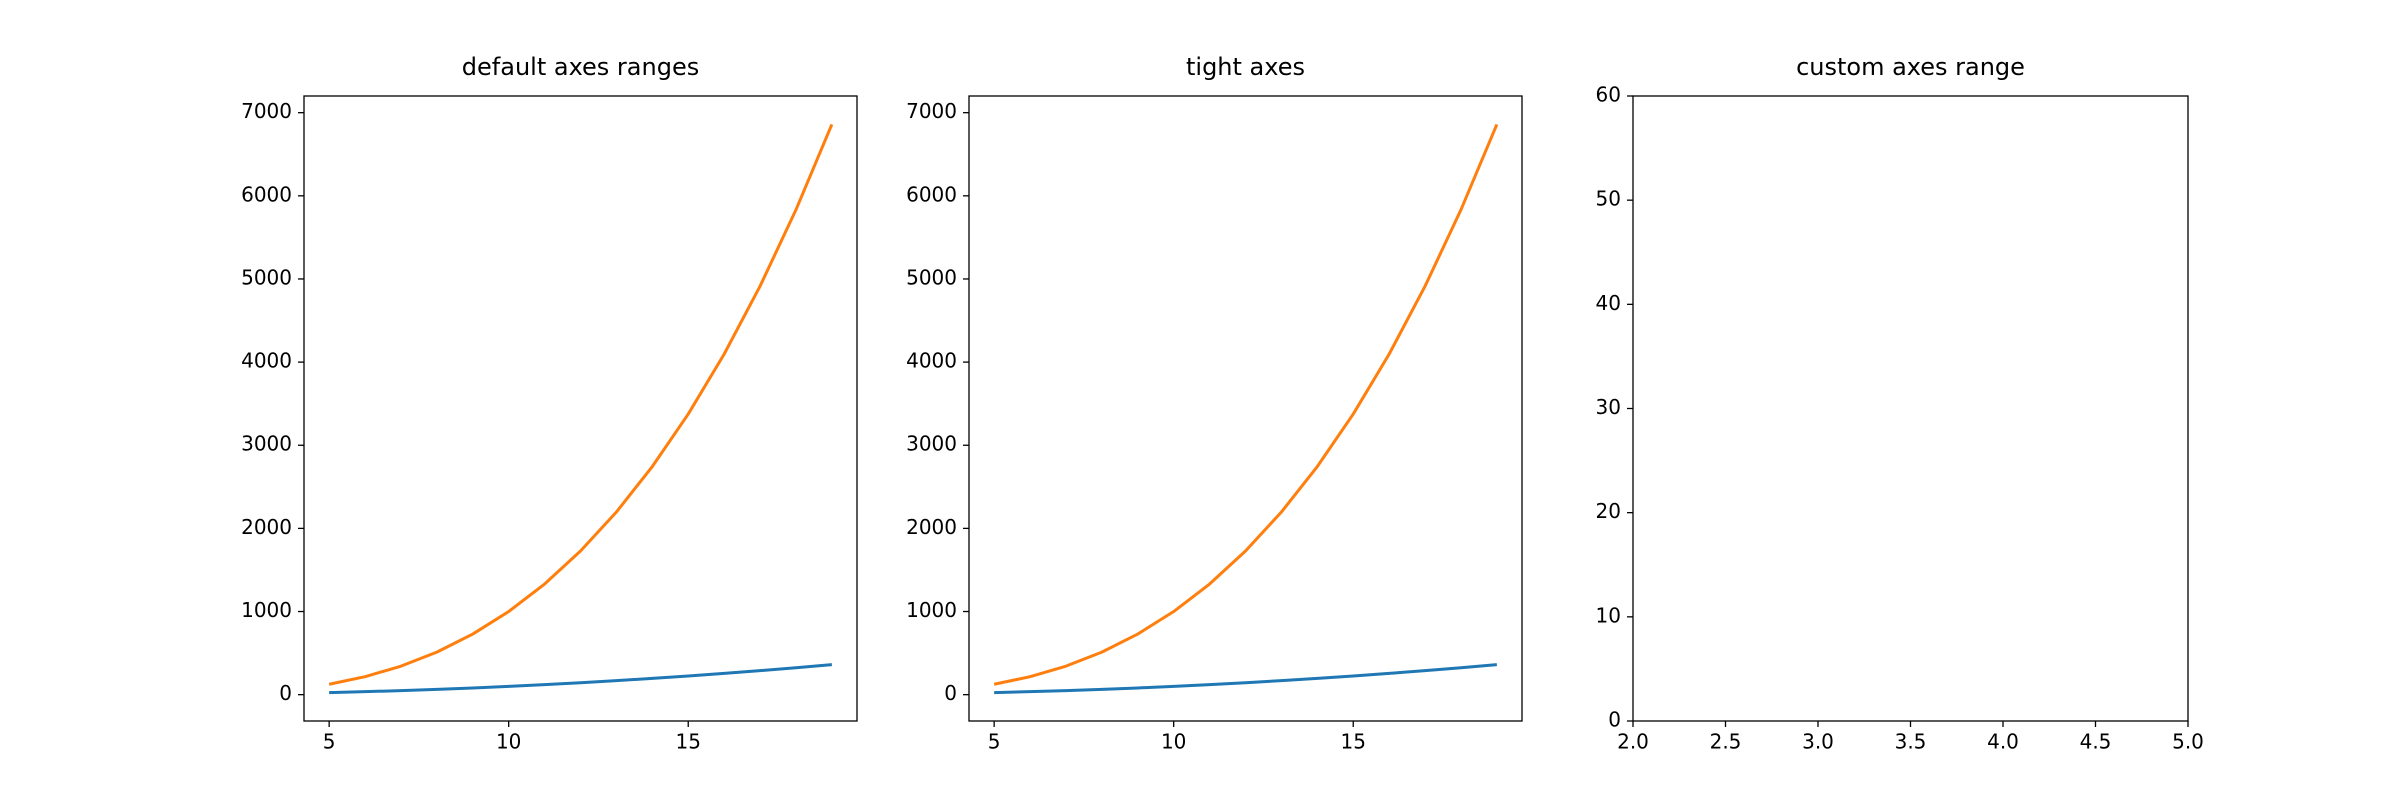 This screenshot has width=2400, height=800. What do you see at coordinates (2096, 742) in the screenshot?
I see `x-tick-label: 4.5` at bounding box center [2096, 742].